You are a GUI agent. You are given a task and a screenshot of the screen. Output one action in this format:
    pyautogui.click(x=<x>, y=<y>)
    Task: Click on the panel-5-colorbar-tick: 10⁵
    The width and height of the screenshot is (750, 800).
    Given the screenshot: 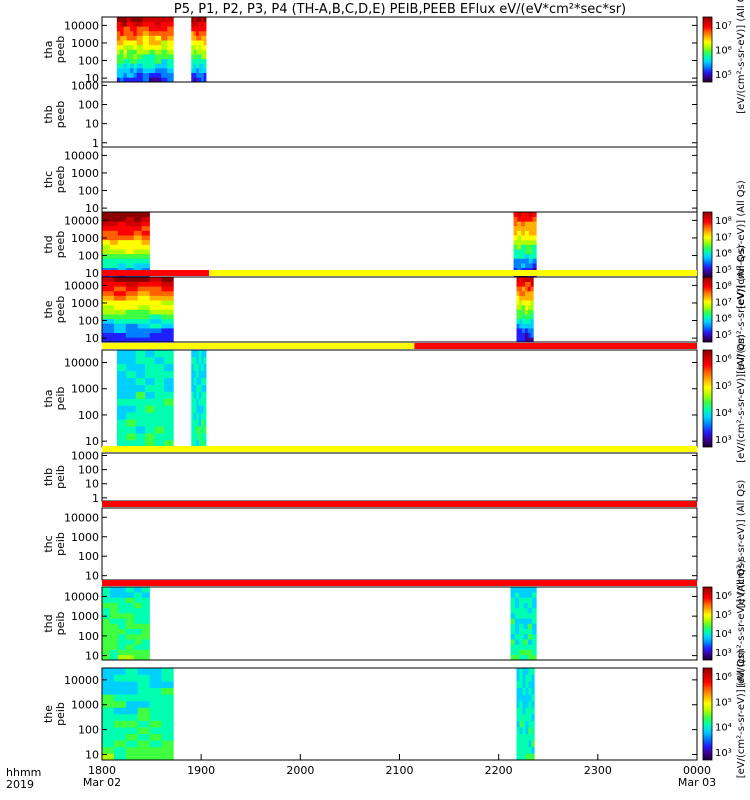 What is the action you would take?
    pyautogui.click(x=723, y=335)
    